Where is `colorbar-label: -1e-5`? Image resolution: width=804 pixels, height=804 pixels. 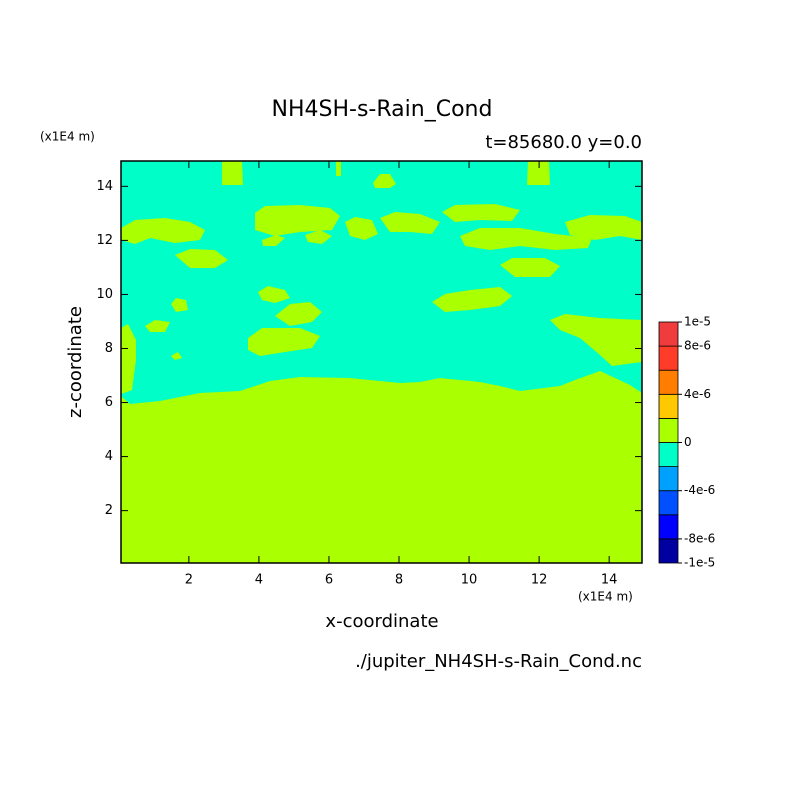 colorbar-label: -1e-5 is located at coordinates (699, 563).